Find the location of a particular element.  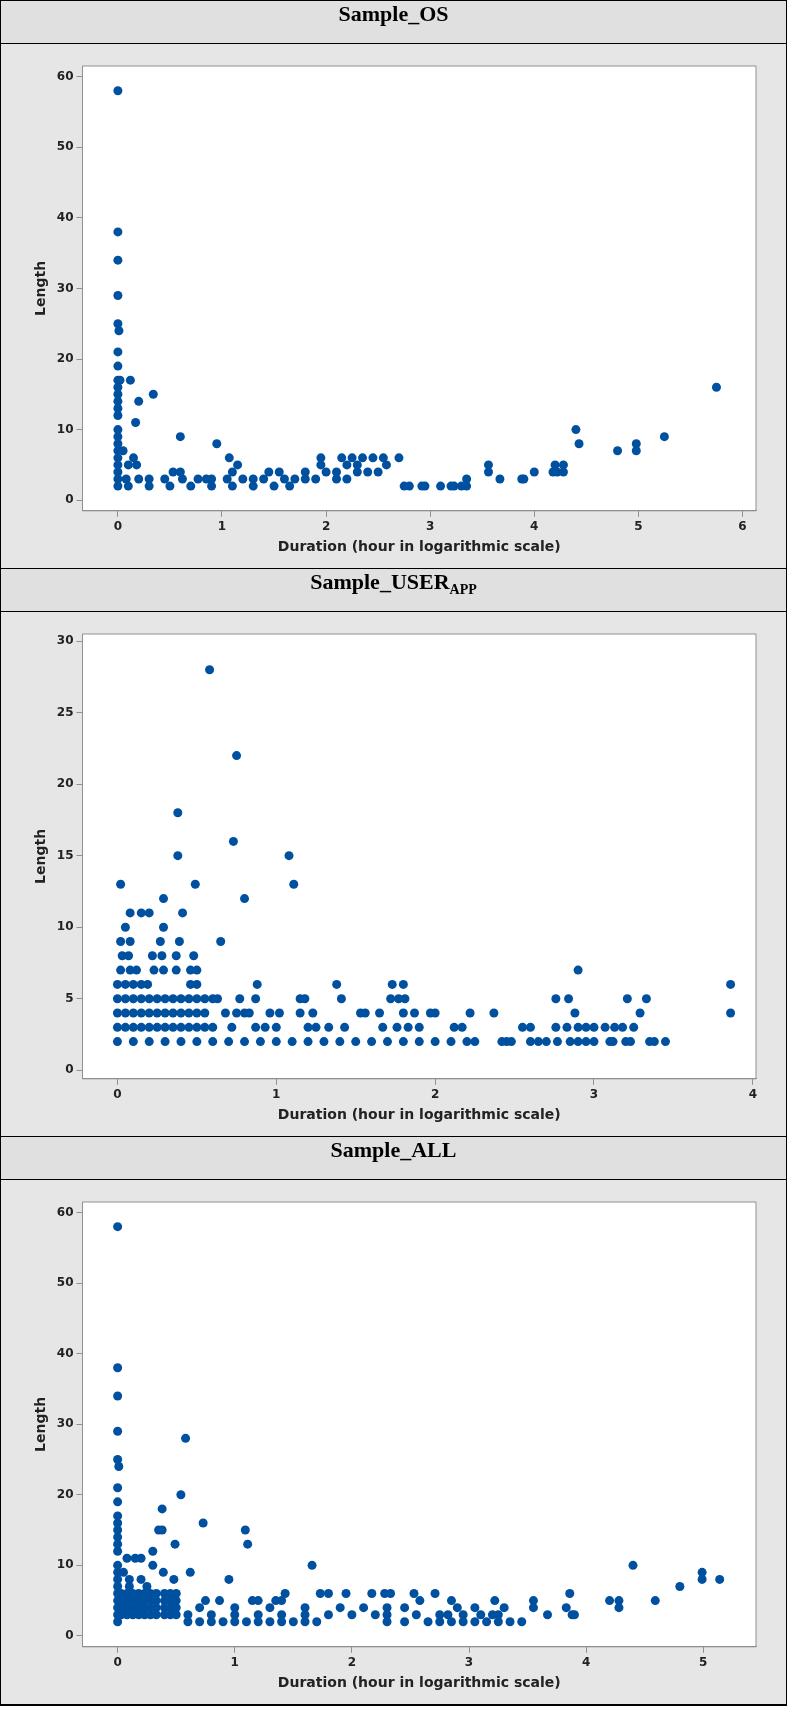

chart-title: Sample_OS is located at coordinates (393, 22).